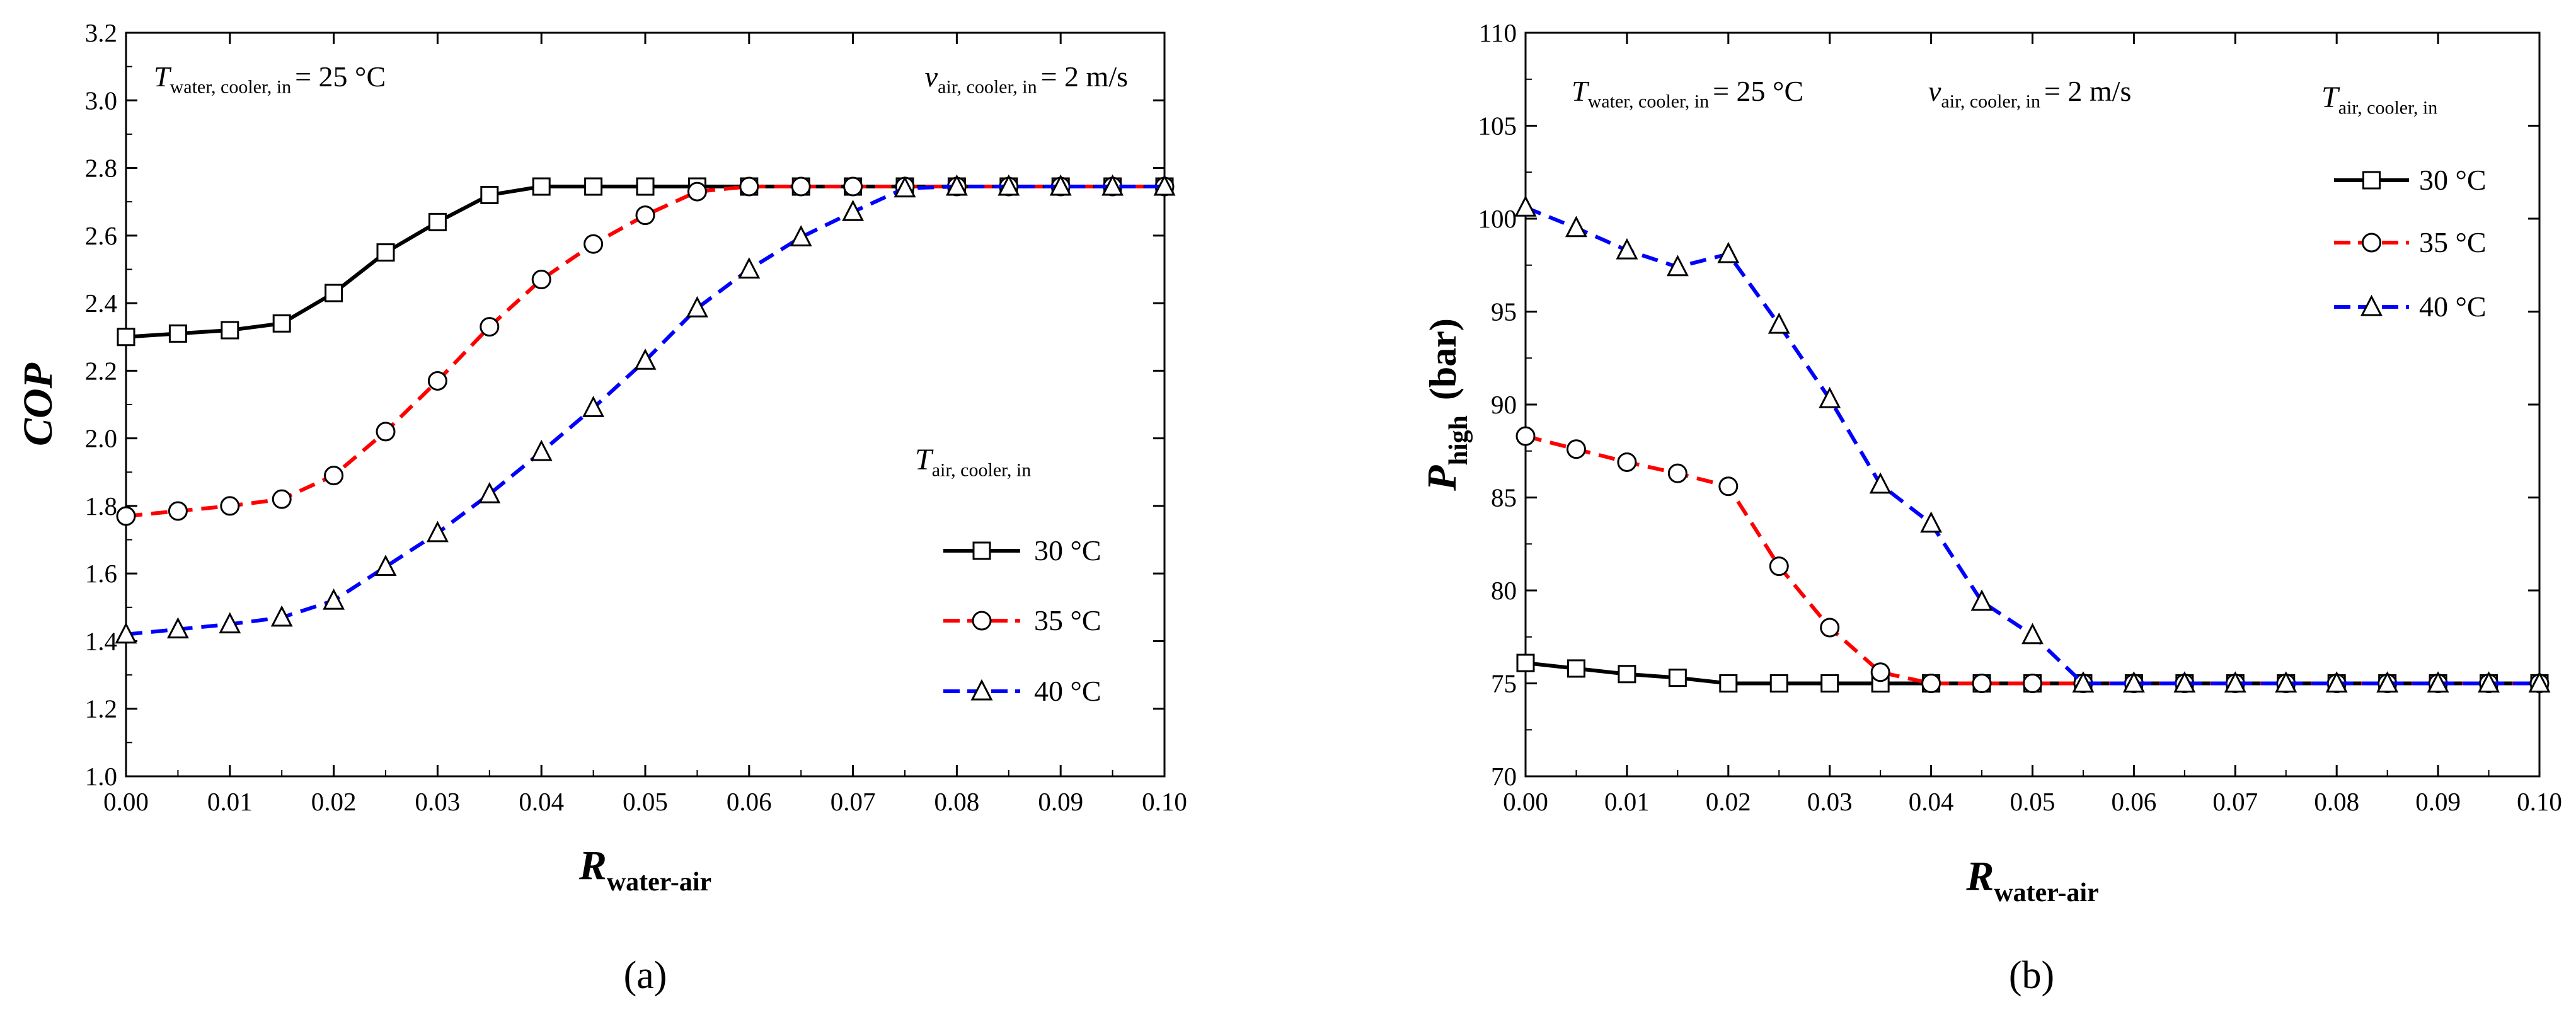 This screenshot has height=1012, width=2576. I want to click on condition-annotation-rest: = 2 m/s, so click(1084, 76).